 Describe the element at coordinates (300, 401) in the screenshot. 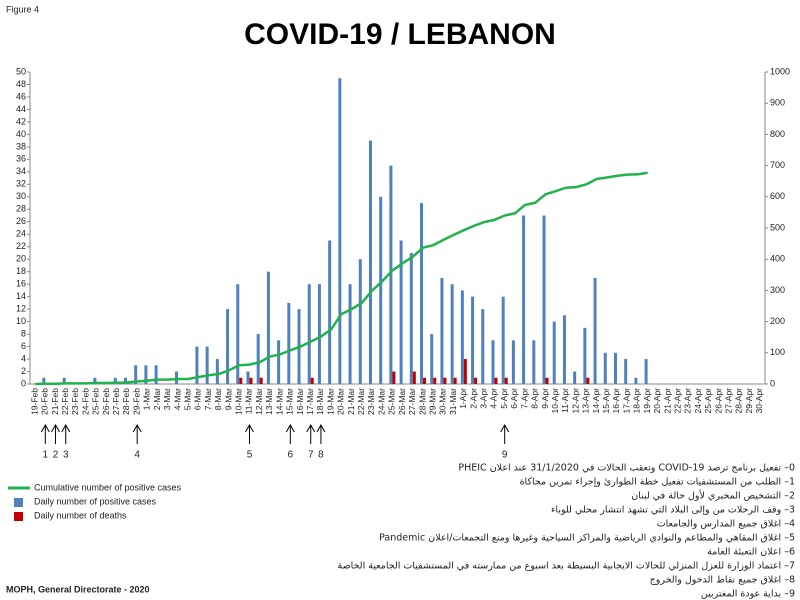

I see `x-tick-label: 16-Mar` at that location.